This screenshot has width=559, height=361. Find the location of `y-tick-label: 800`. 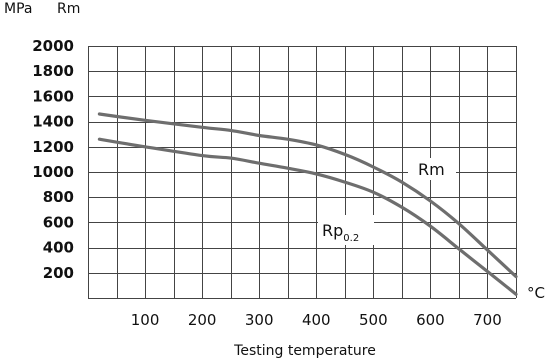

y-tick-label: 800 is located at coordinates (58, 197).